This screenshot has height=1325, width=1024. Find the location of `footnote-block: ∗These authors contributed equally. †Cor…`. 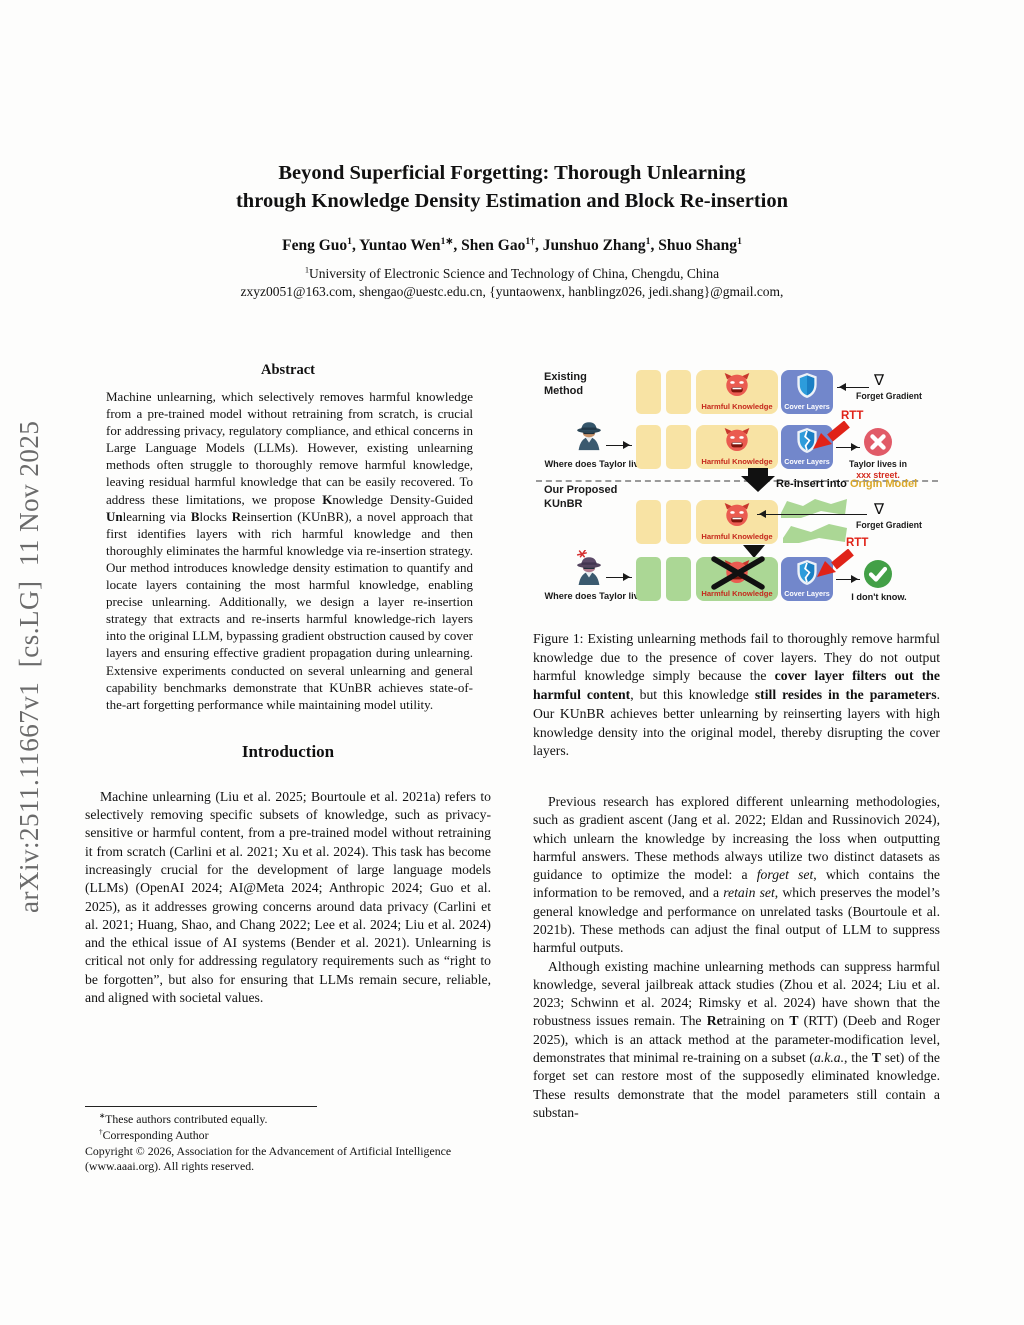

footnote-block: ∗These authors contributed equally. †Cor… is located at coordinates (288, 1140).